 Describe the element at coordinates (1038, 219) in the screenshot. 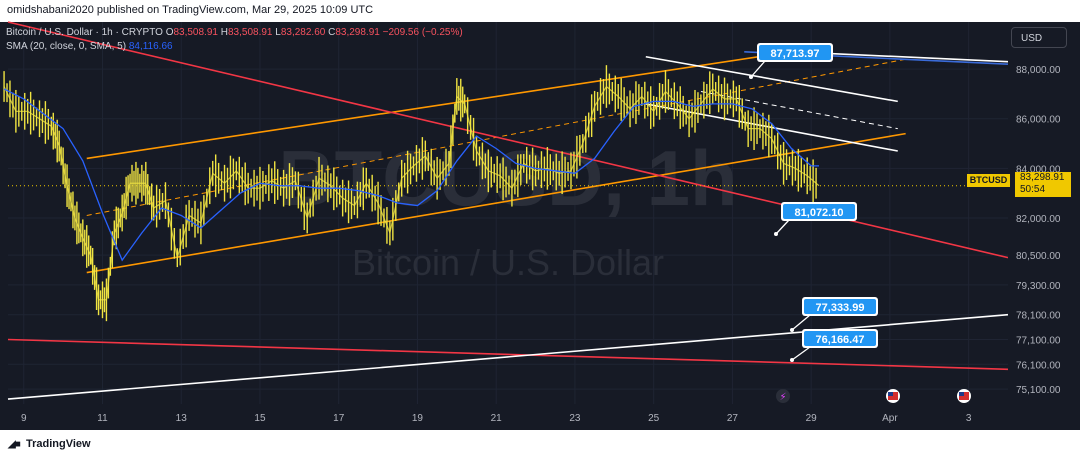

I see `price-tick: 82,000.00` at that location.